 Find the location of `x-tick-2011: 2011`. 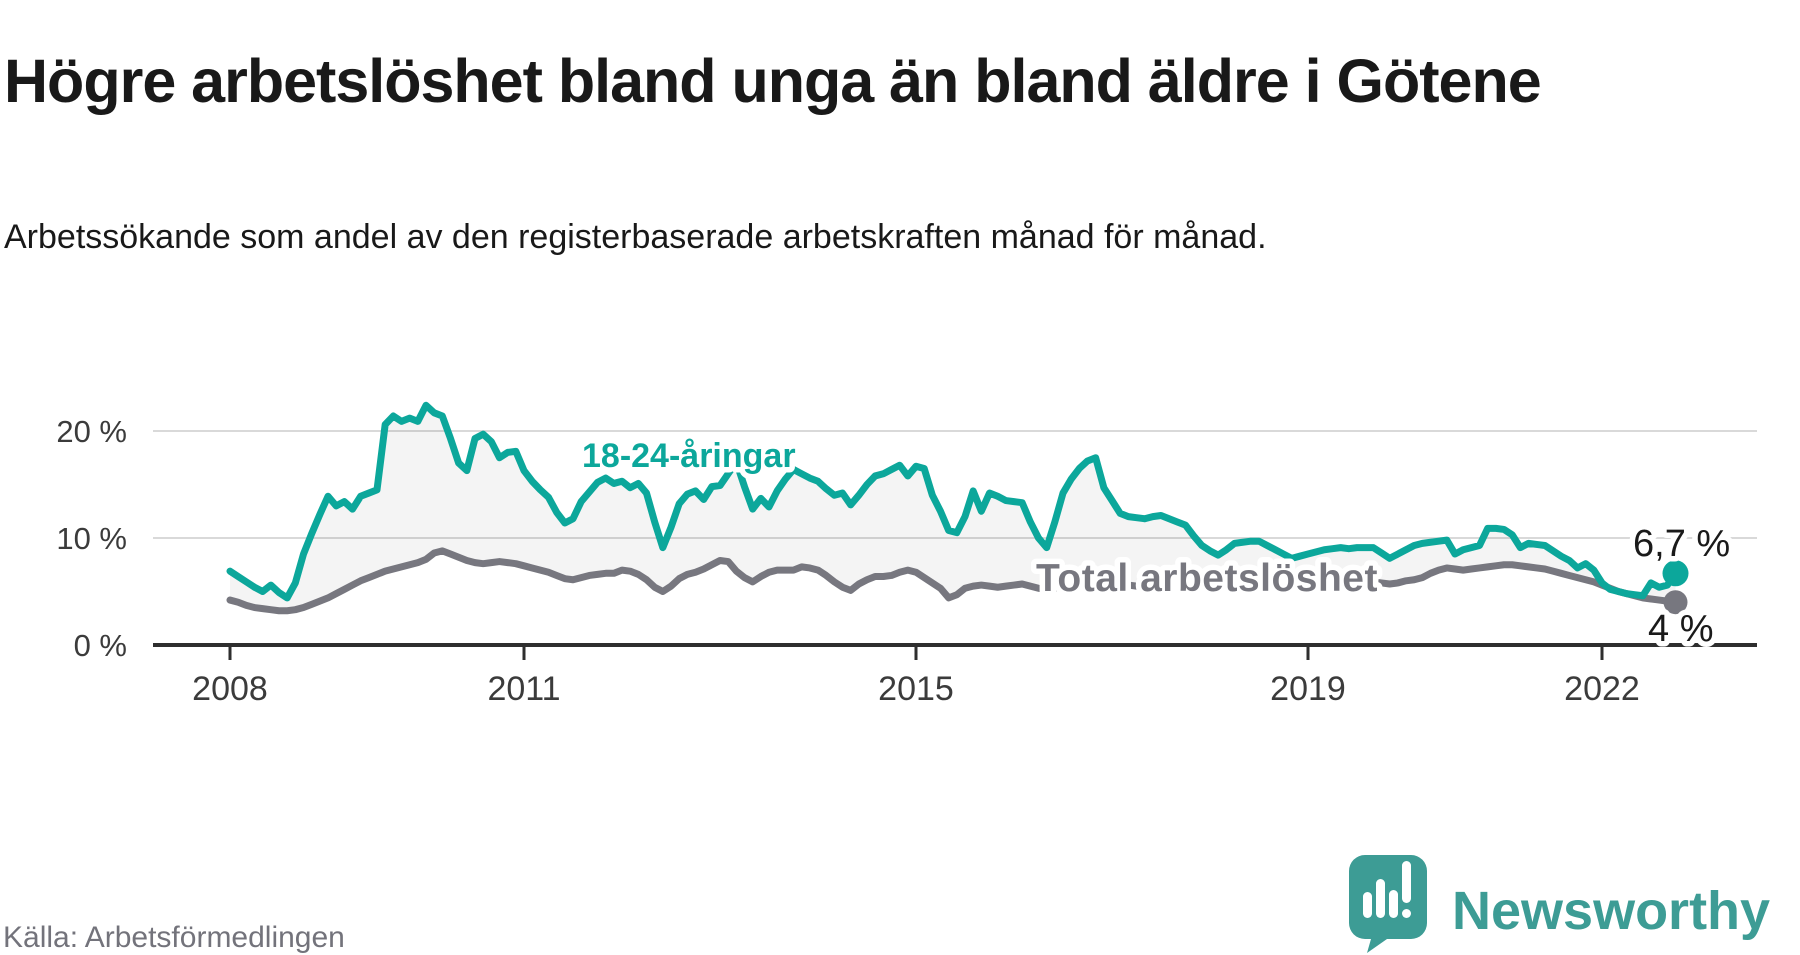

x-tick-2011: 2011 is located at coordinates (523, 689).